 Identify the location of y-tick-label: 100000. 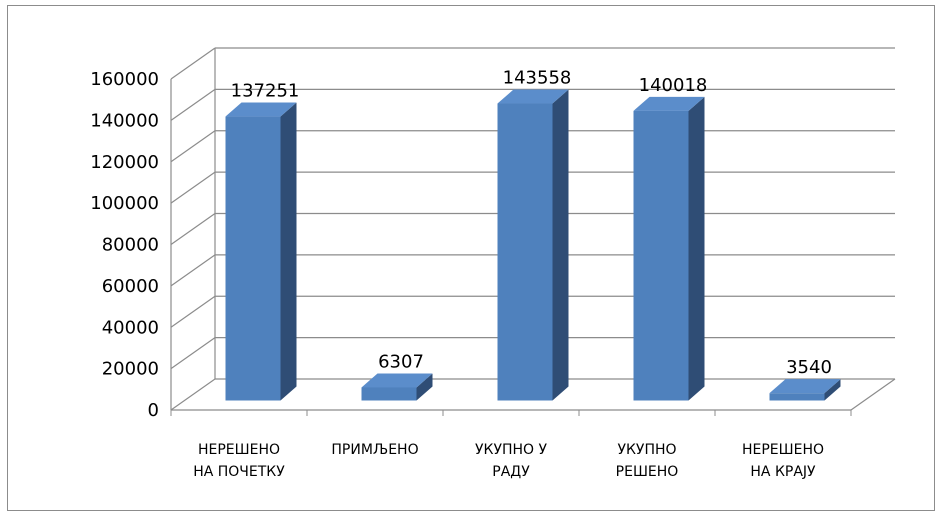
(124, 203).